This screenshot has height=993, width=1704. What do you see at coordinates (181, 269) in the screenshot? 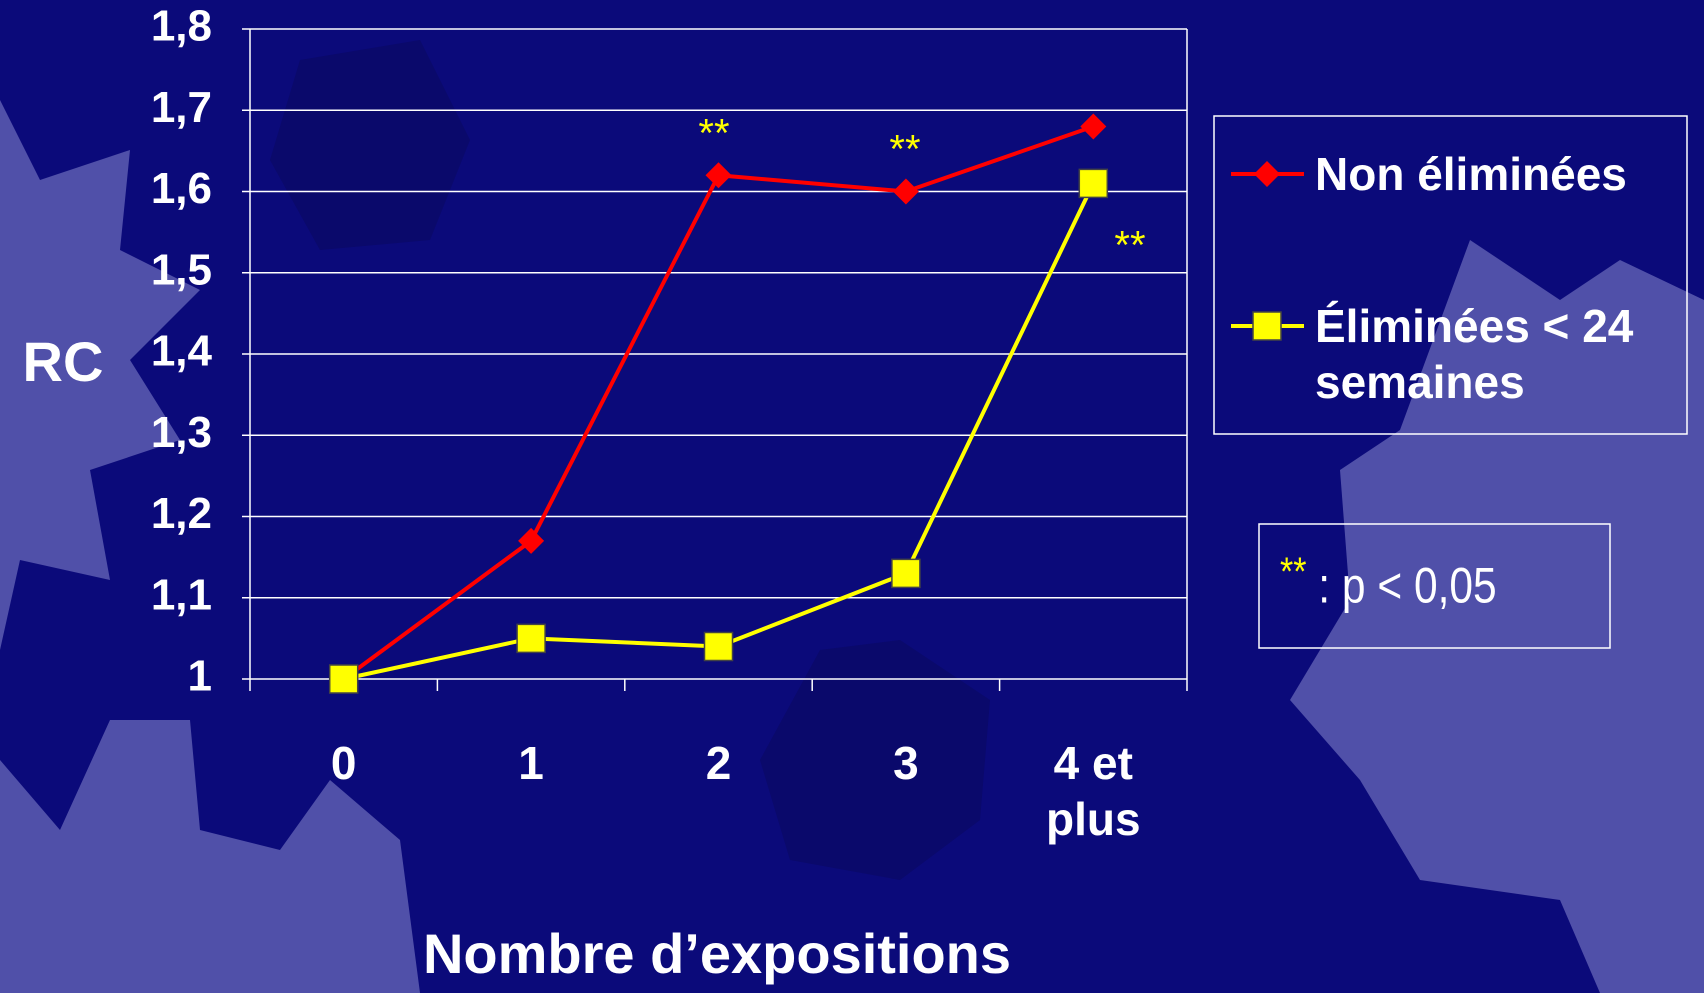
I see `y-tick-label: 1,5` at bounding box center [181, 269].